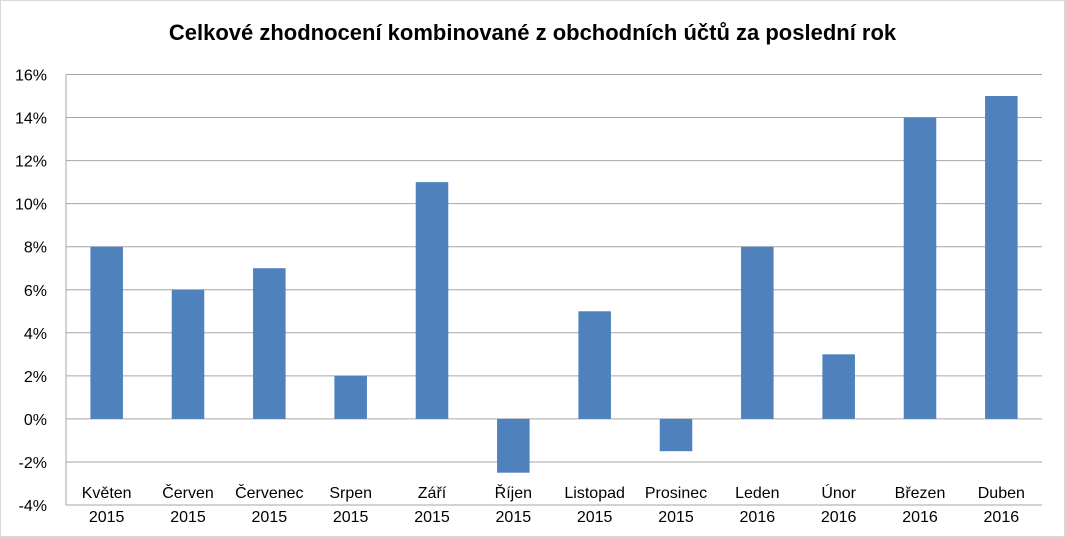 This screenshot has width=1065, height=537. I want to click on y-tick-label: 2%, so click(35, 377).